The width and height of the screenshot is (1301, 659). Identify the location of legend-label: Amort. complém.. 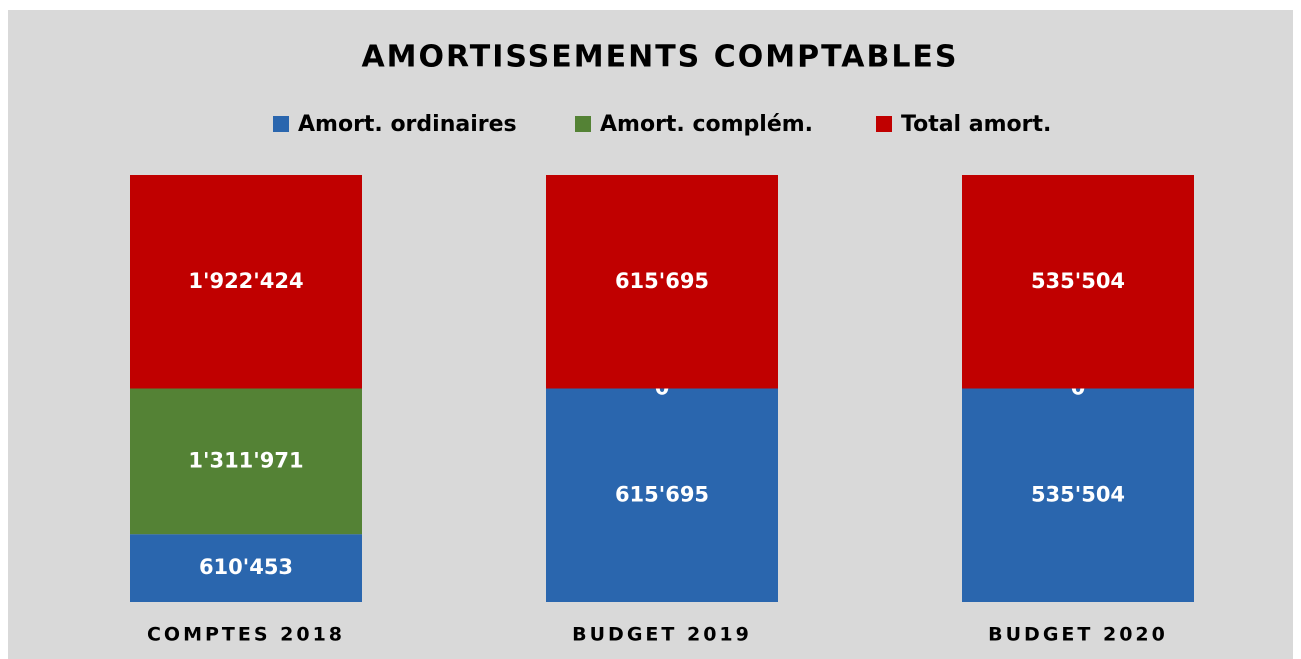
(706, 124).